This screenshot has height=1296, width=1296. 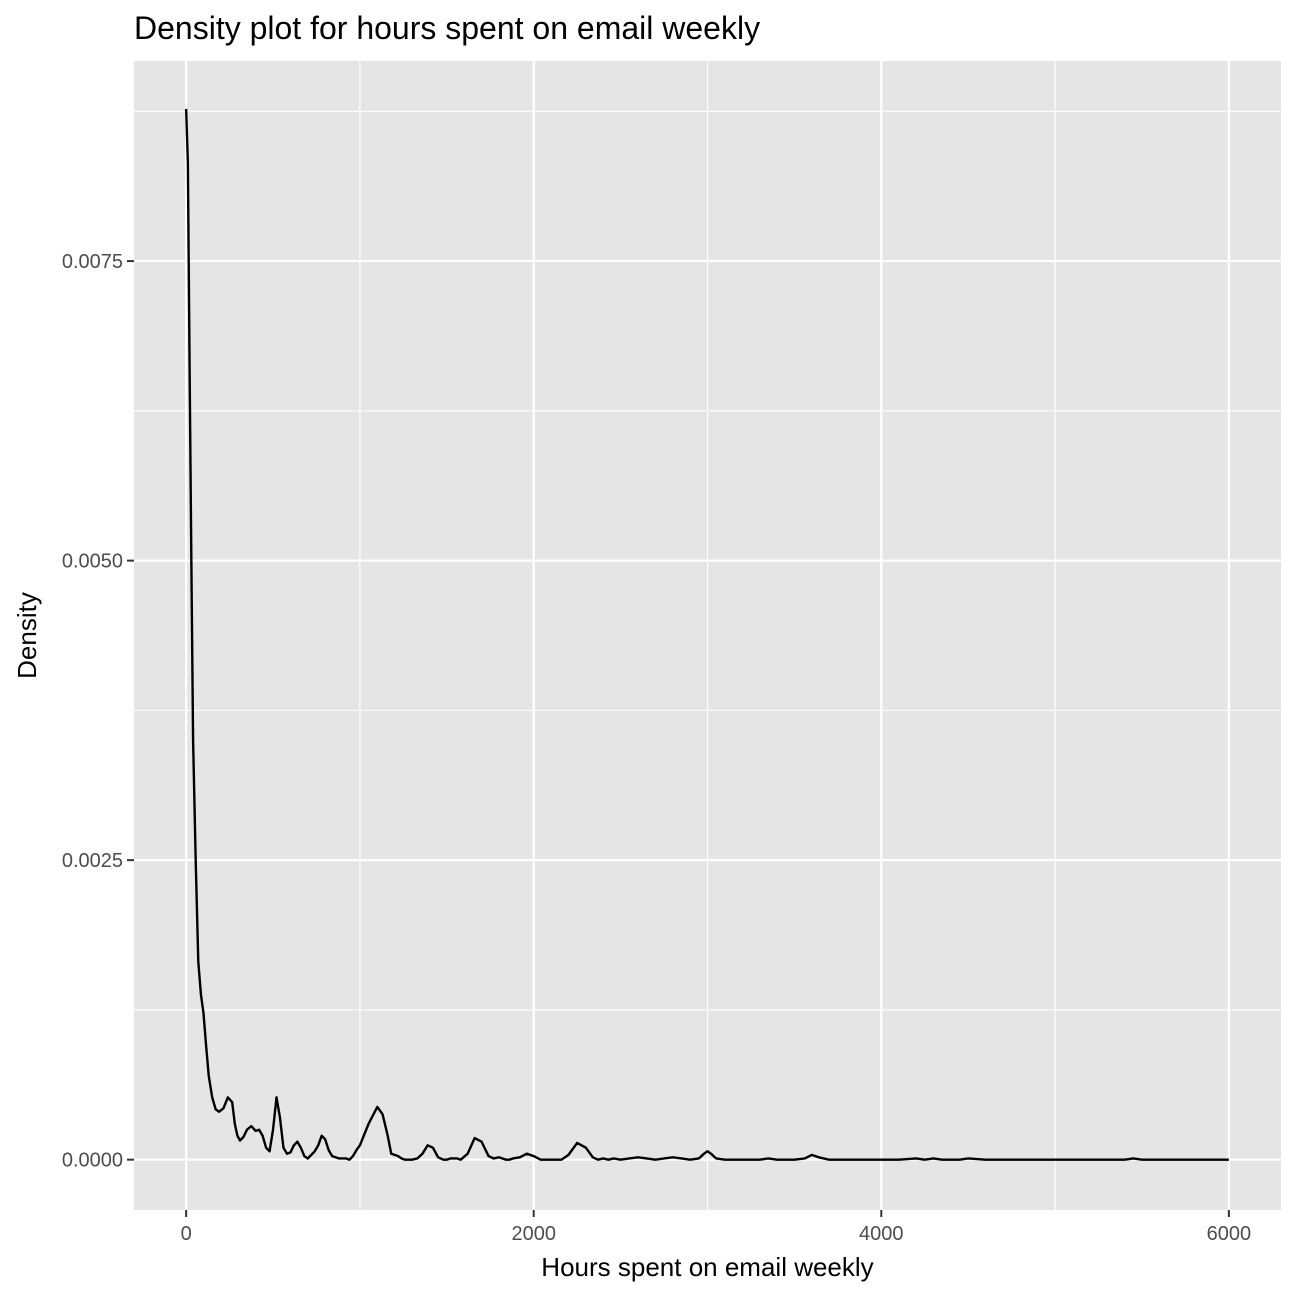 What do you see at coordinates (186, 1234) in the screenshot?
I see `x-tick-label: 0` at bounding box center [186, 1234].